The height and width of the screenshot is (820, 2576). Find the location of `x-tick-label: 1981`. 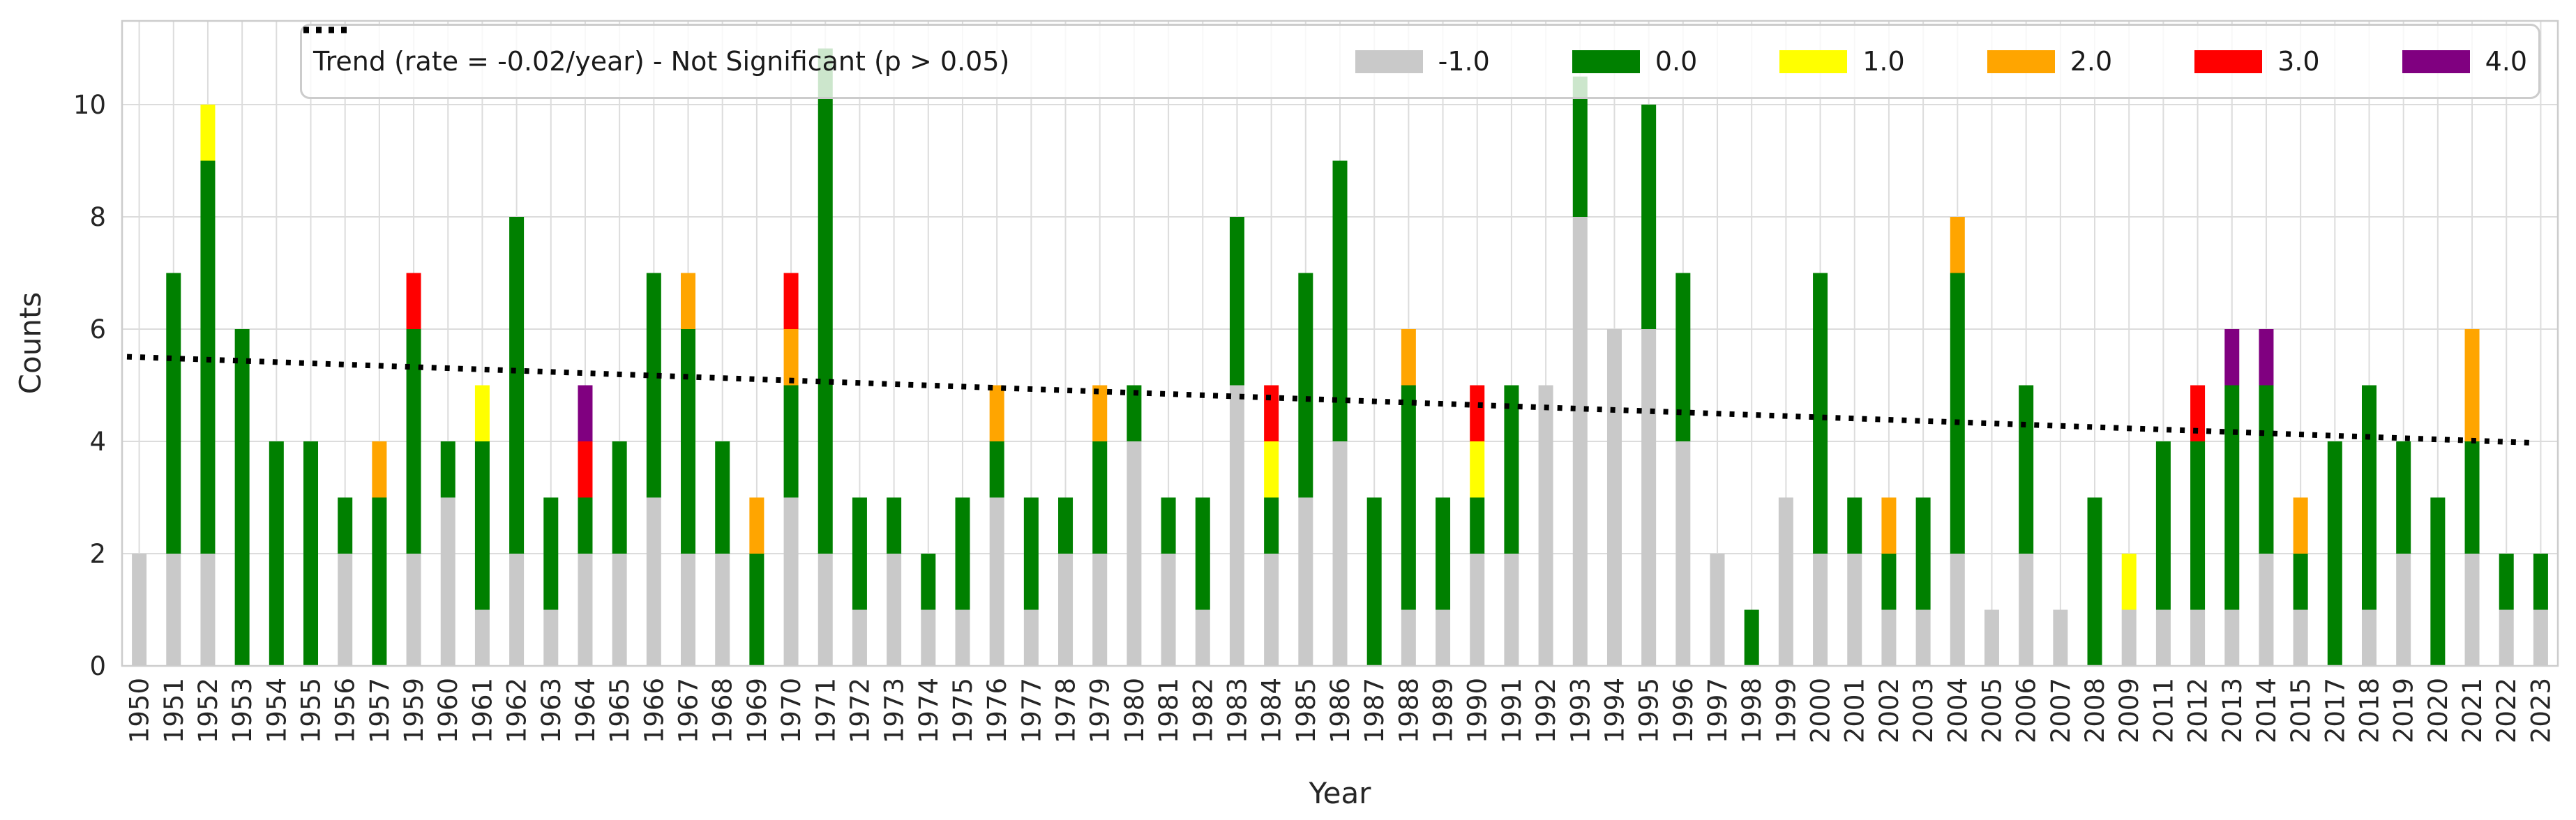

x-tick-label: 1981 is located at coordinates (1169, 710).